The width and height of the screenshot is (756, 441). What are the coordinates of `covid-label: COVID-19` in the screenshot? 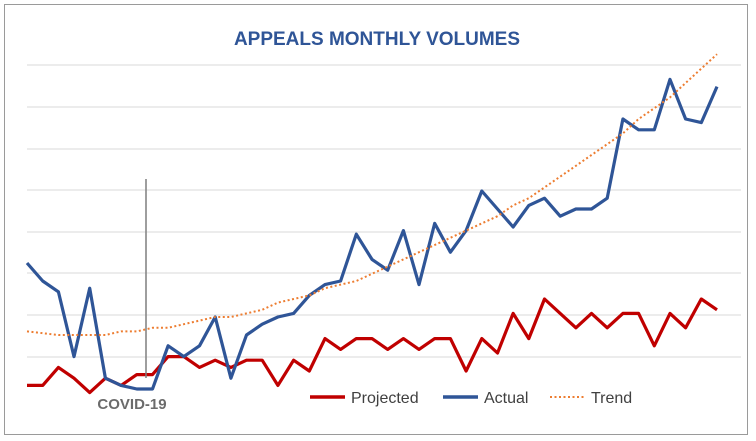 It's located at (131, 404).